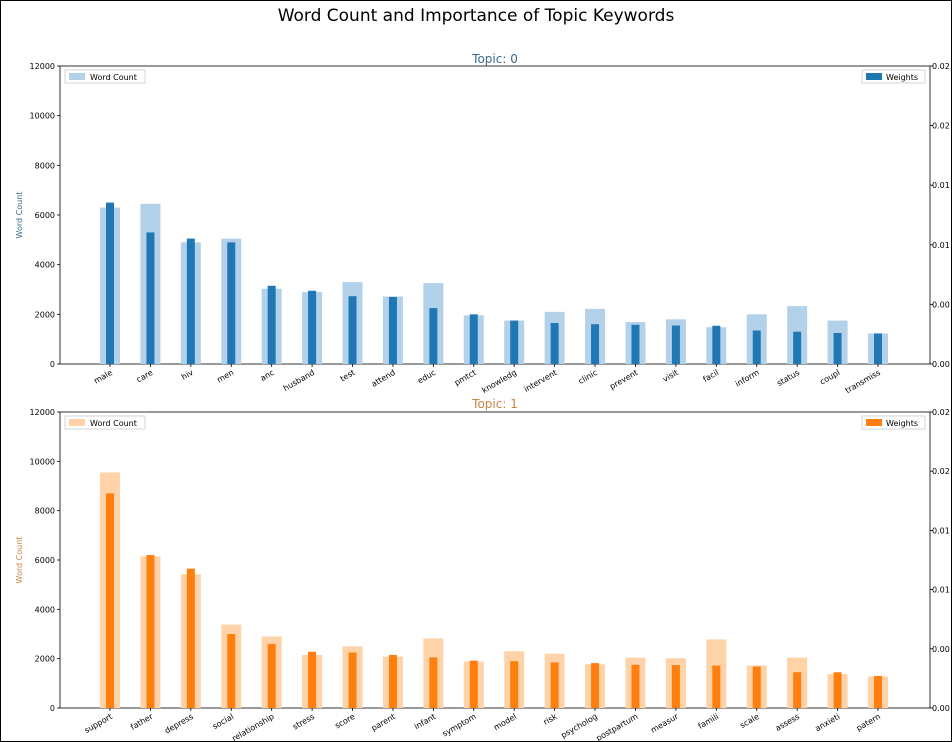 This screenshot has width=952, height=742. I want to click on x-tick-label: educ, so click(426, 377).